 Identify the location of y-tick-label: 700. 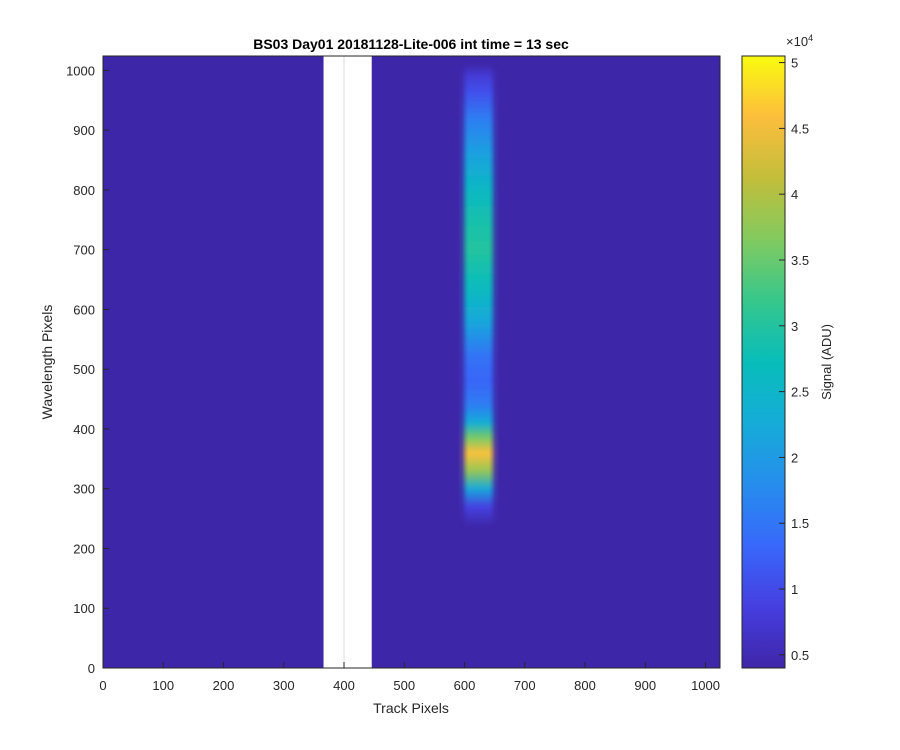
(84, 250).